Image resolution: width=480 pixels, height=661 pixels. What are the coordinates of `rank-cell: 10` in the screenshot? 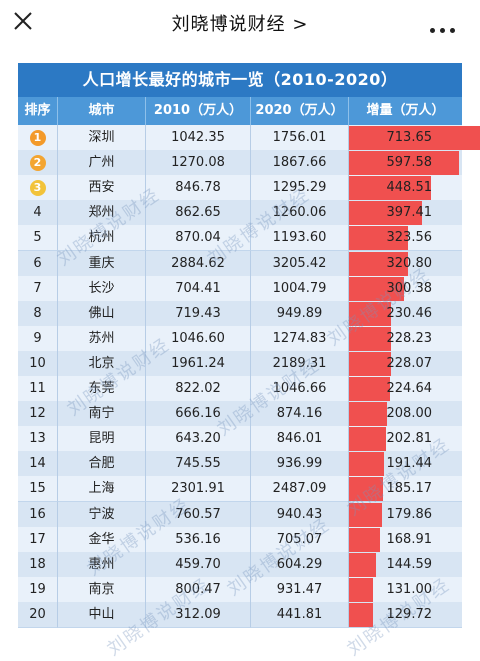 It's located at (38, 363).